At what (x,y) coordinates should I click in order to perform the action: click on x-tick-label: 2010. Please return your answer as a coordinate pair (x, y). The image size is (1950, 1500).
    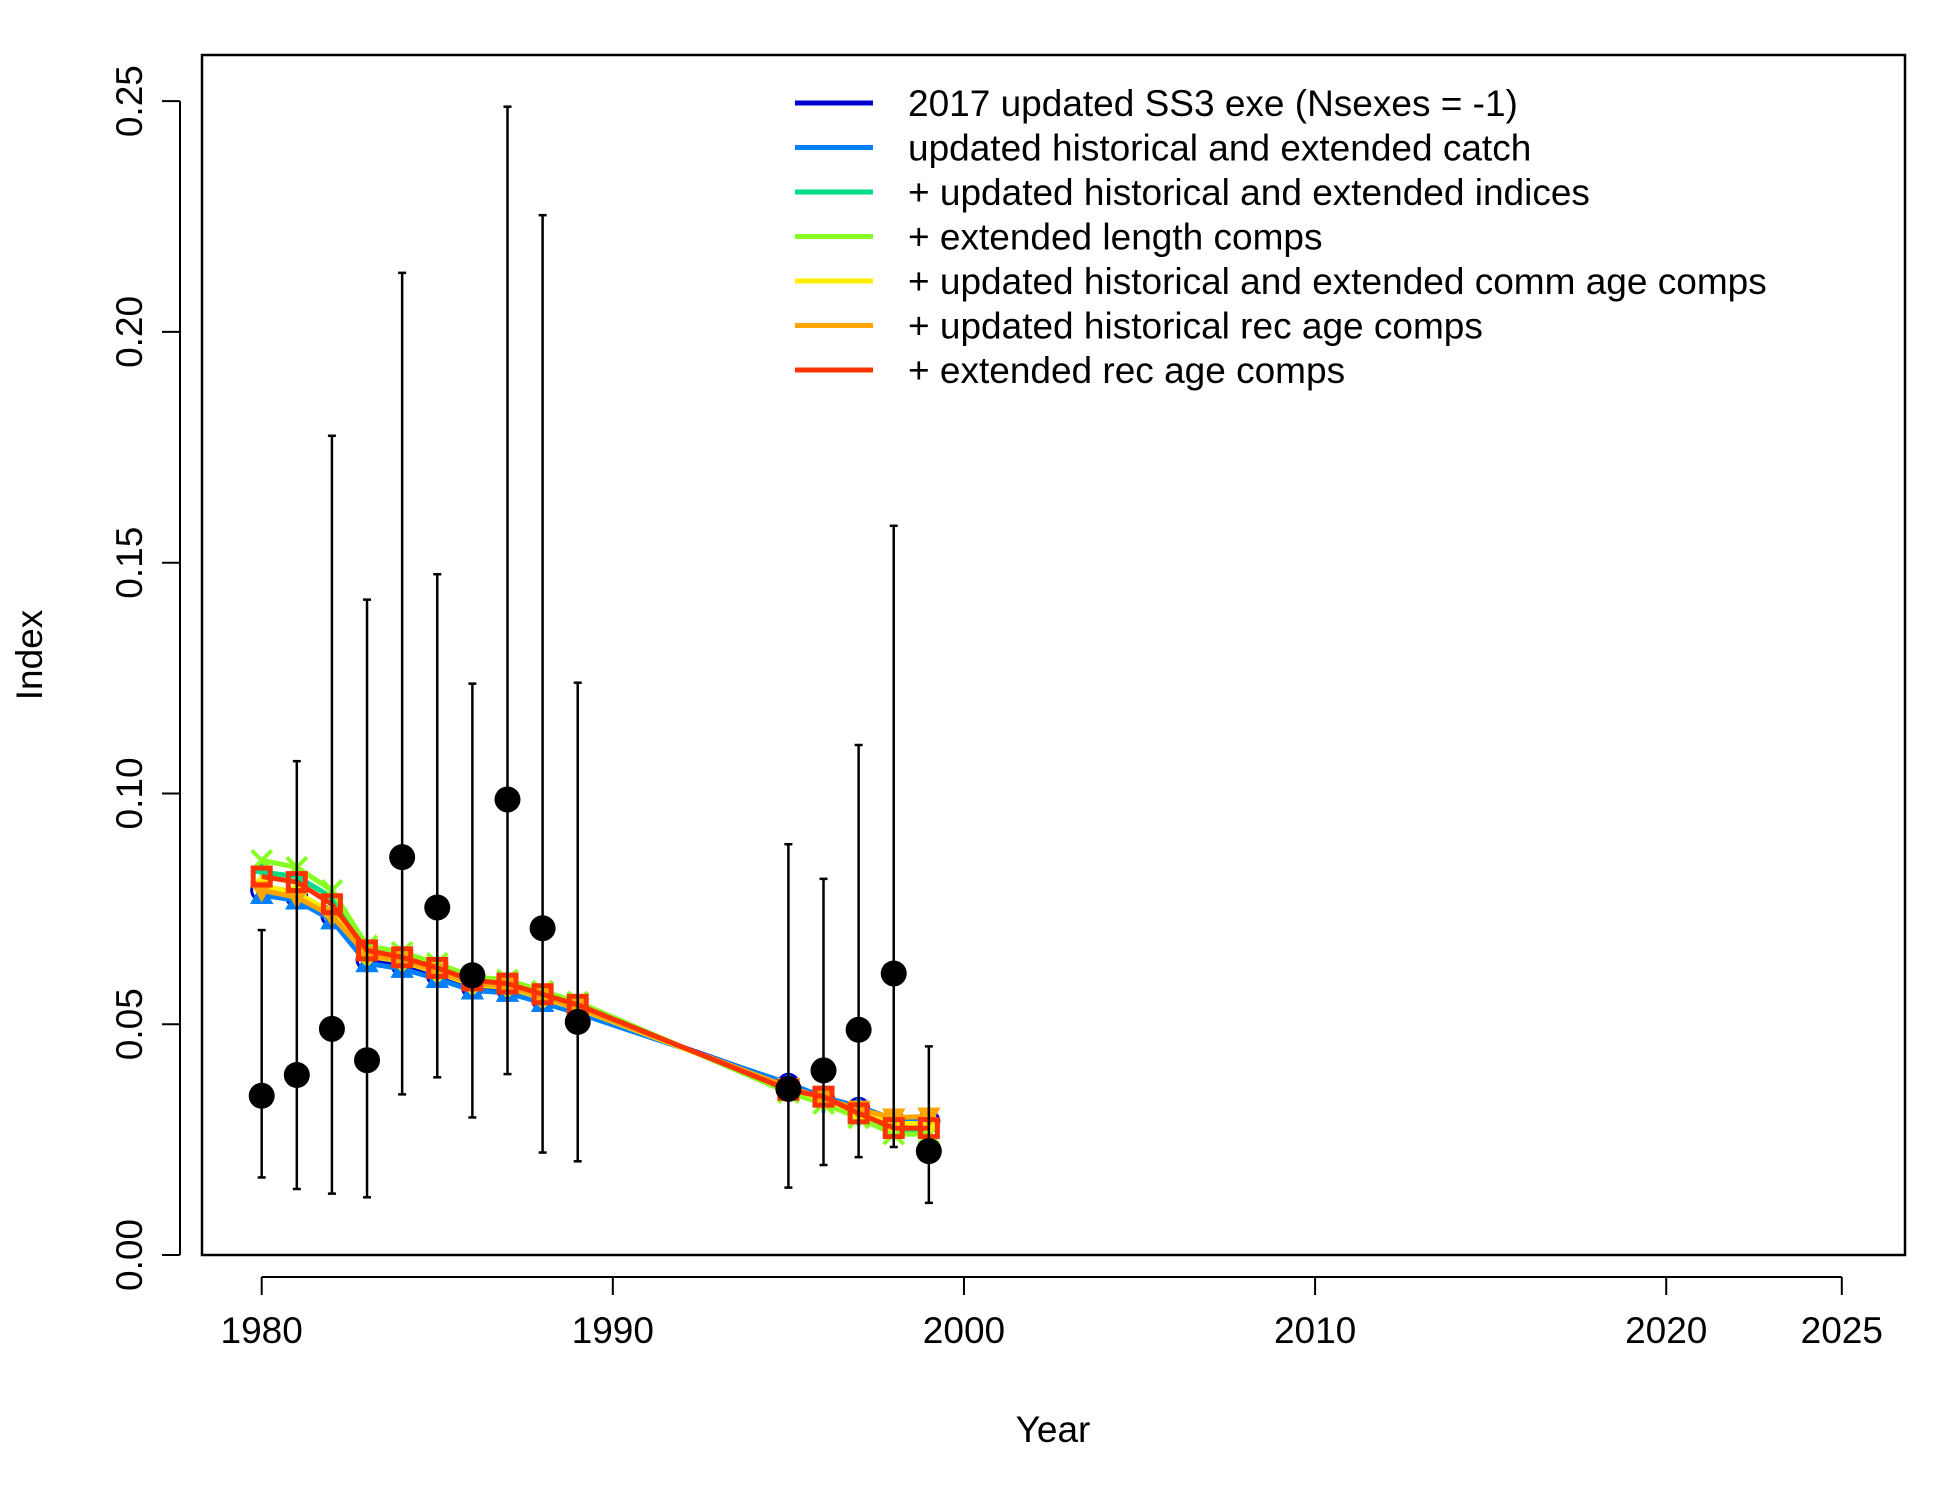
    Looking at the image, I should click on (1315, 1330).